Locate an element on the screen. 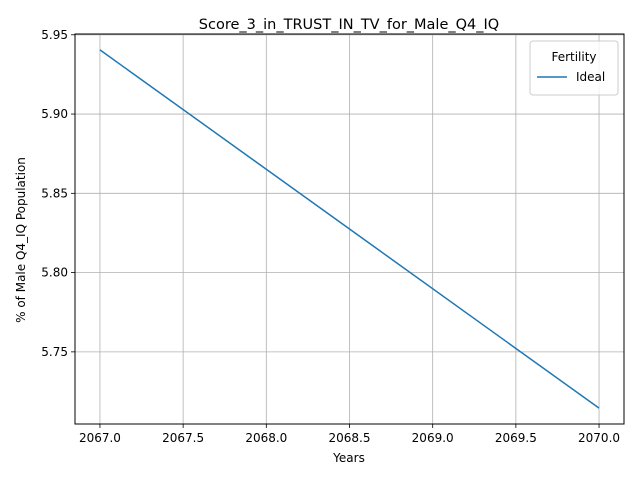  x-tick-label: 2069.5 is located at coordinates (516, 438).